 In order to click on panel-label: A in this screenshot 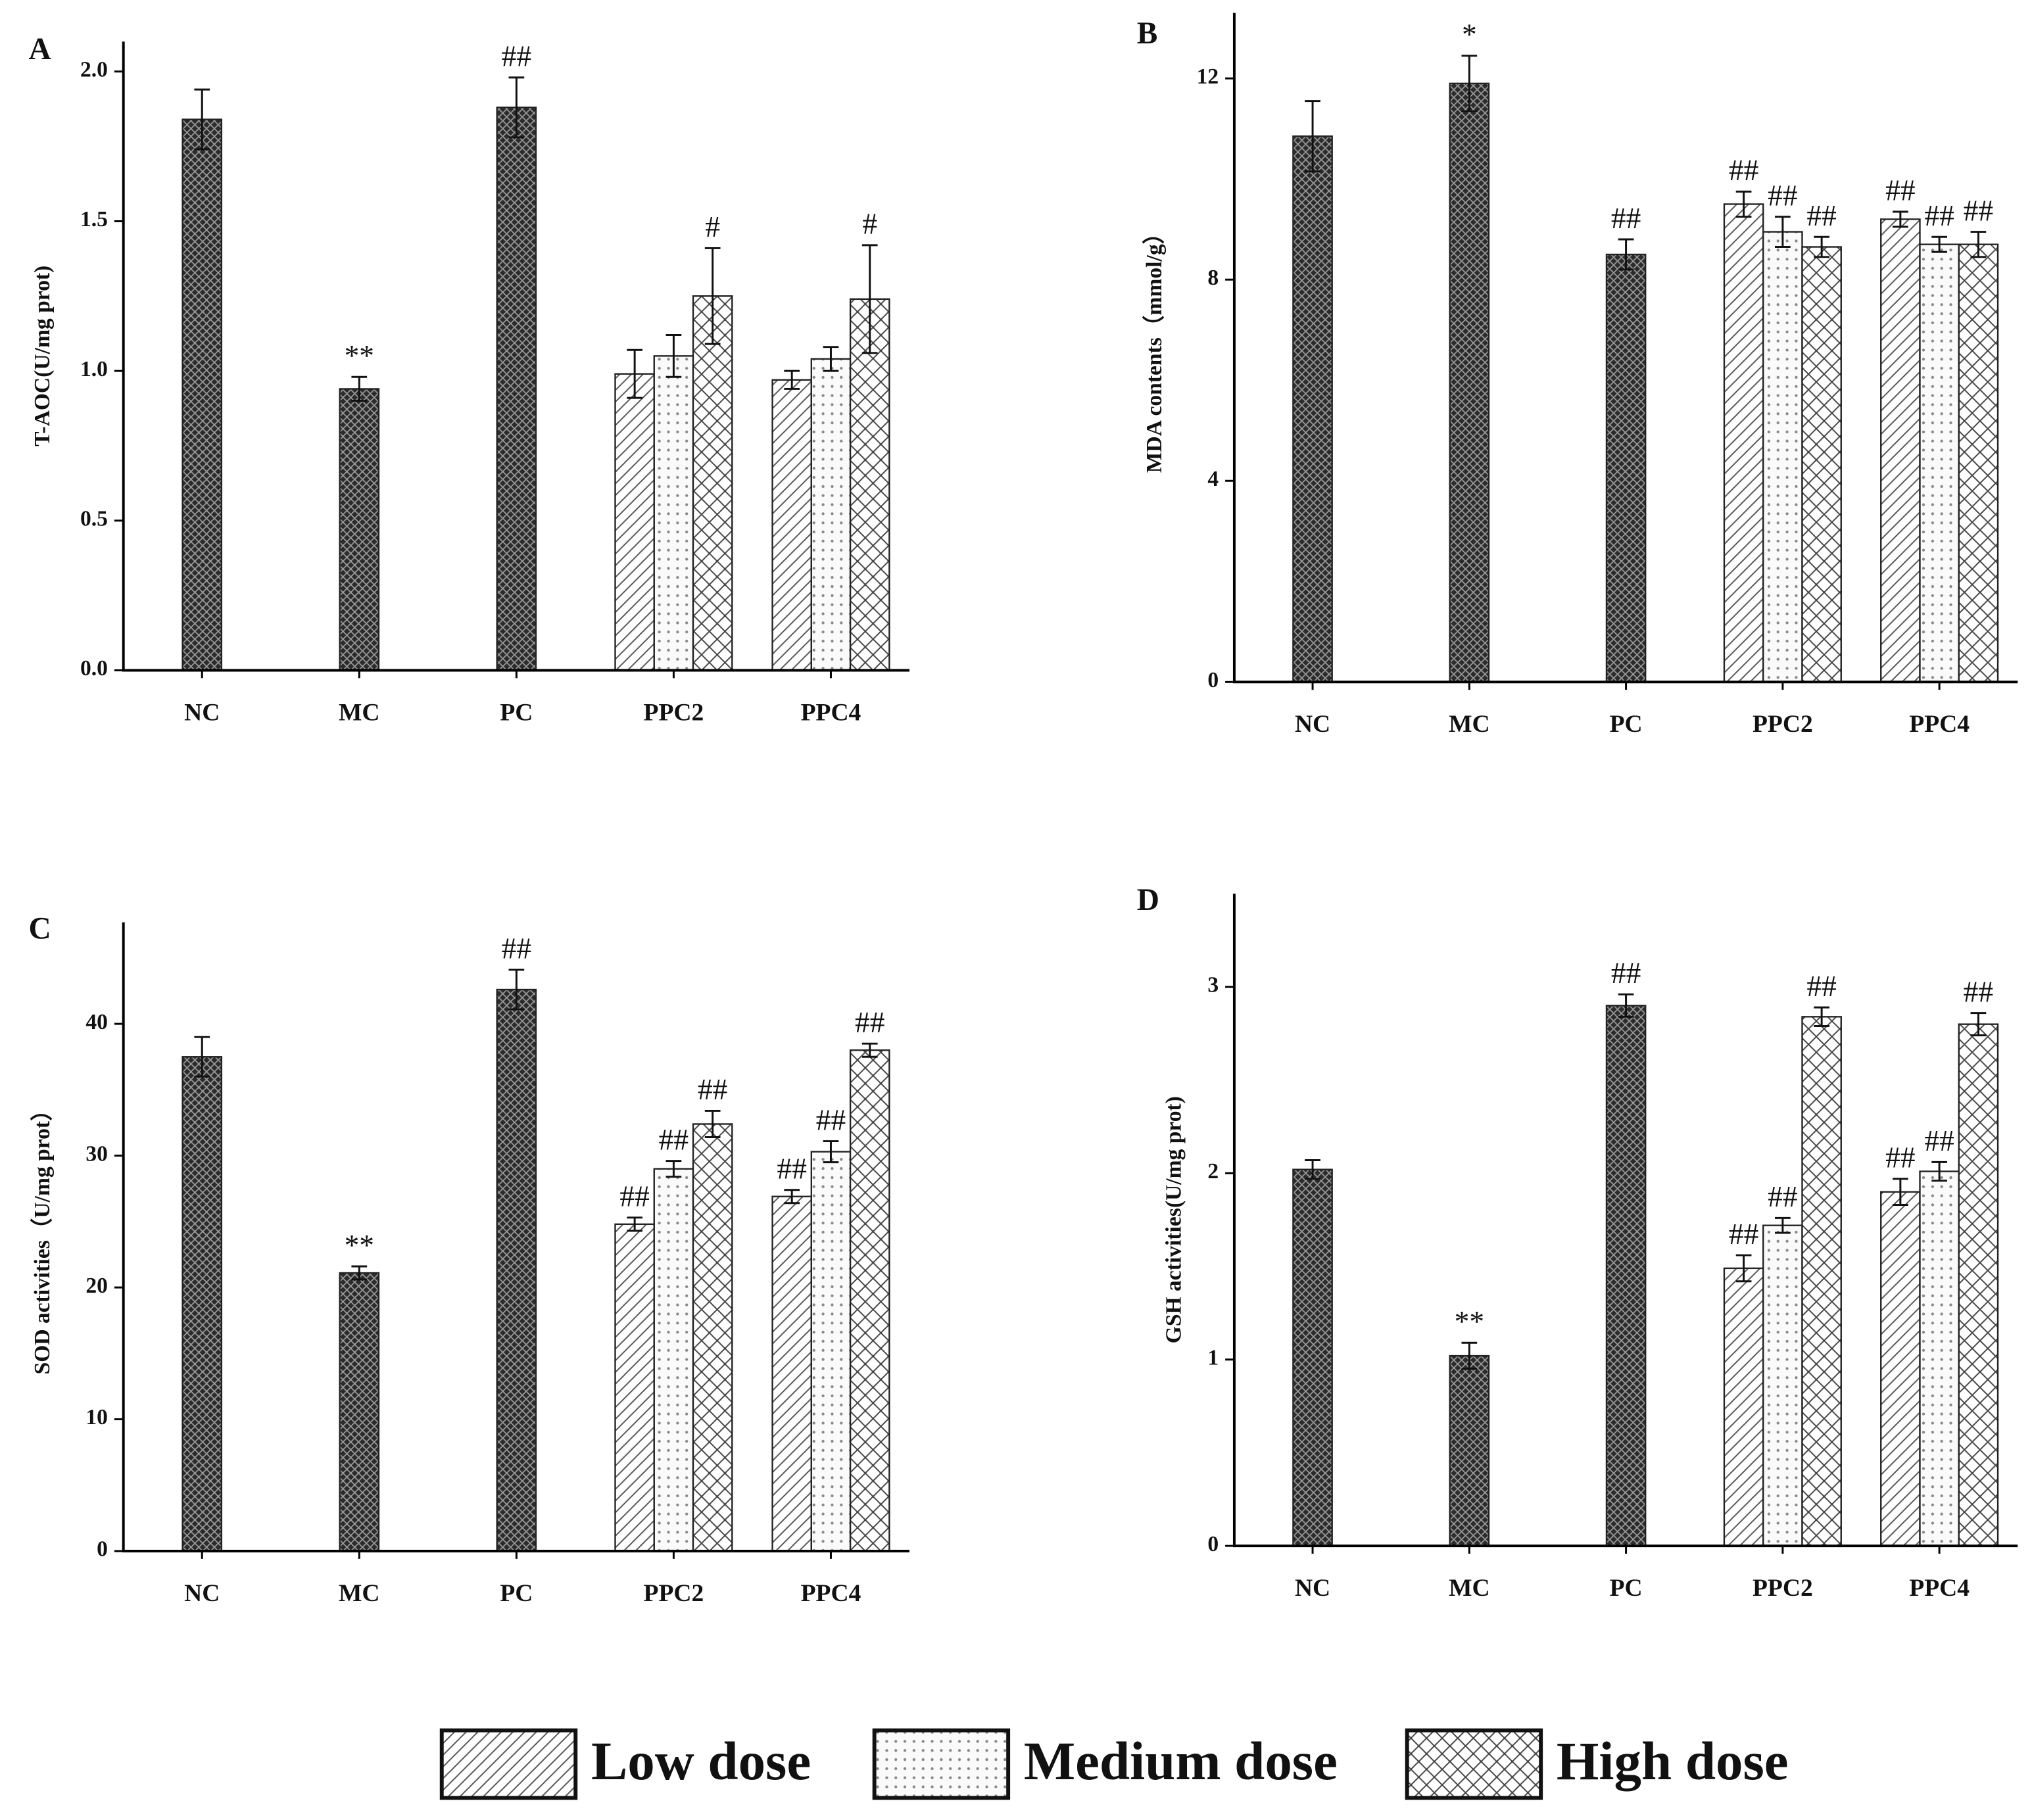, I will do `click(39, 49)`.